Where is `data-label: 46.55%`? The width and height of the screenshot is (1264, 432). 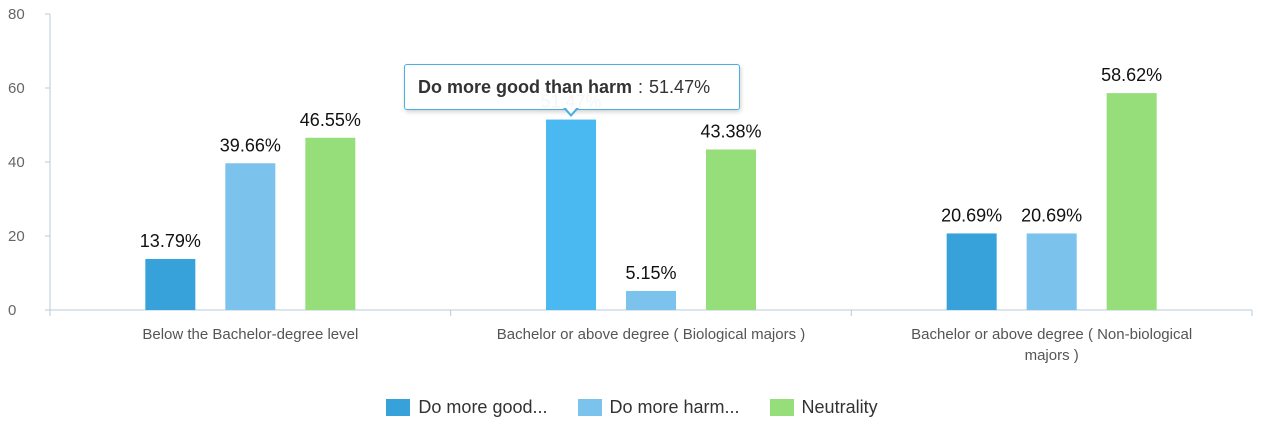
data-label: 46.55% is located at coordinates (330, 120).